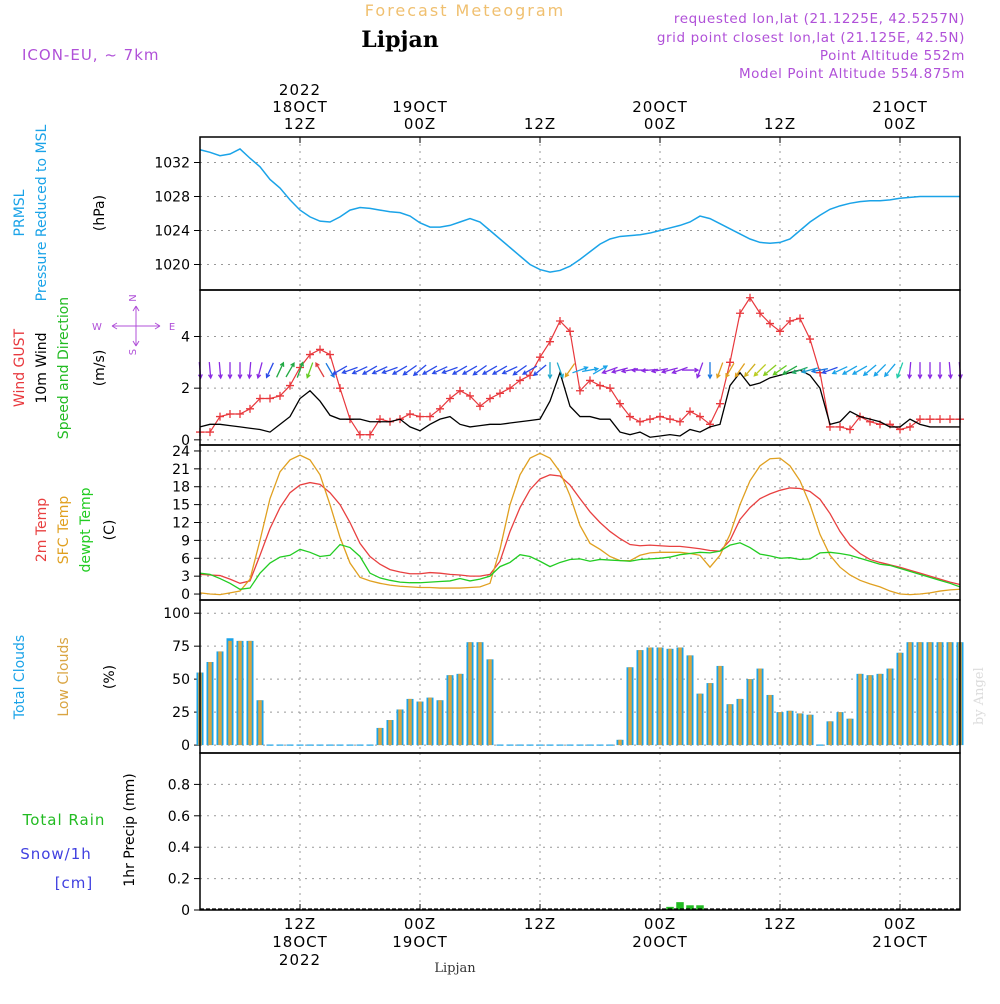  I want to click on axis-unit-wind: (m/s), so click(100, 368).